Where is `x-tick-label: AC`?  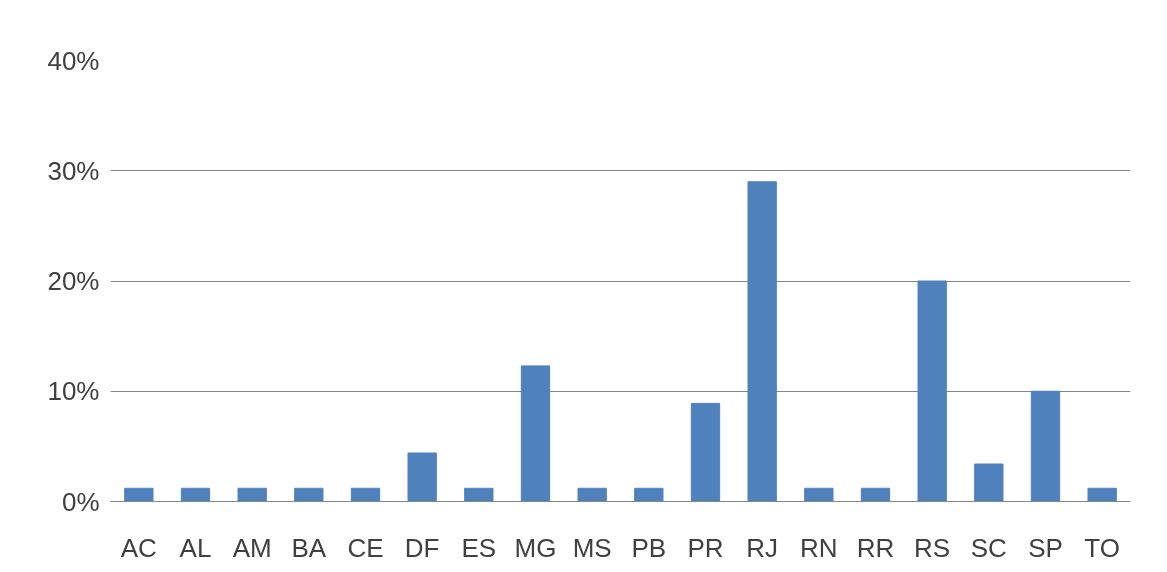
x-tick-label: AC is located at coordinates (138, 547).